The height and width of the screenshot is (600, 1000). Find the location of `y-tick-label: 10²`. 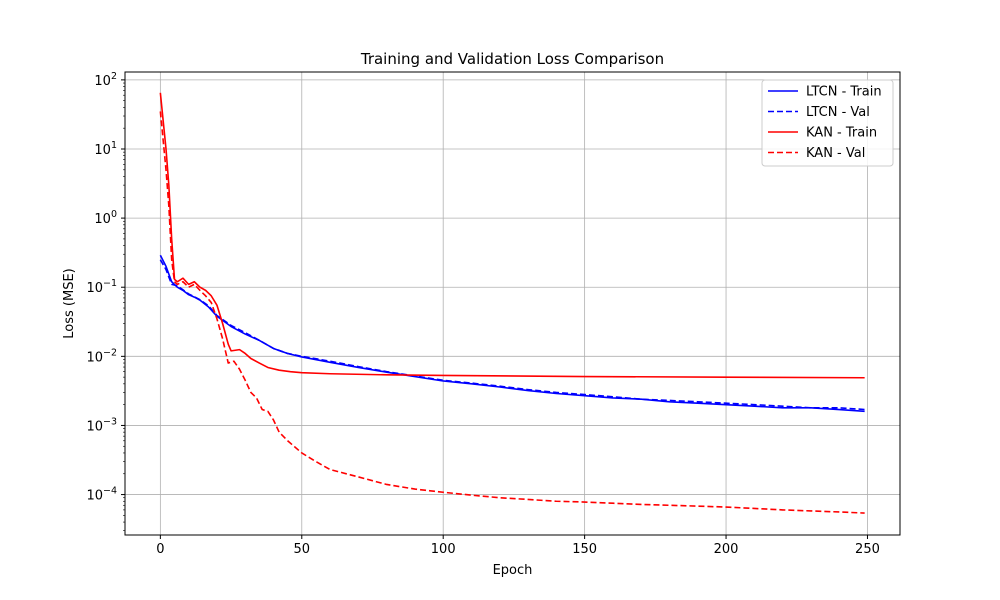

y-tick-label: 10² is located at coordinates (105, 80).